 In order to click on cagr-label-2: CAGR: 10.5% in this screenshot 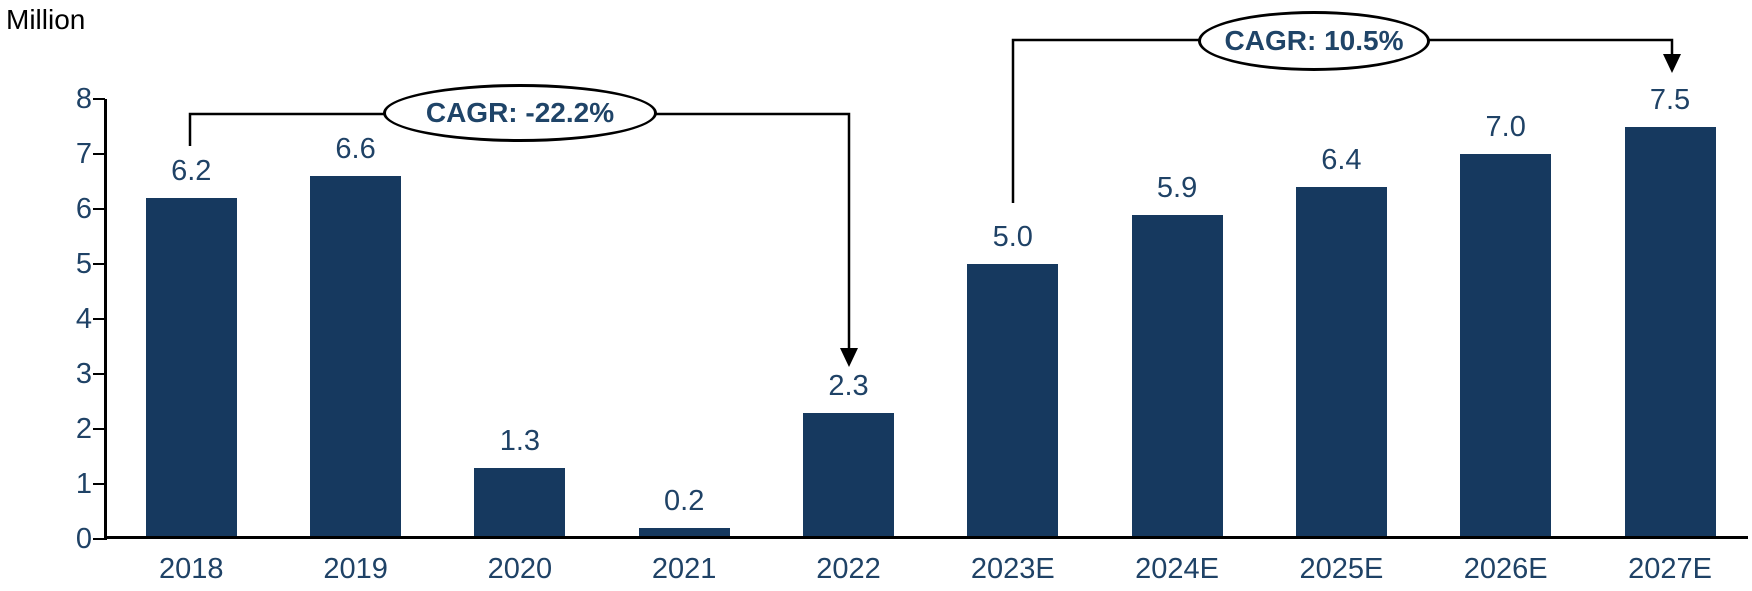, I will do `click(1314, 40)`.